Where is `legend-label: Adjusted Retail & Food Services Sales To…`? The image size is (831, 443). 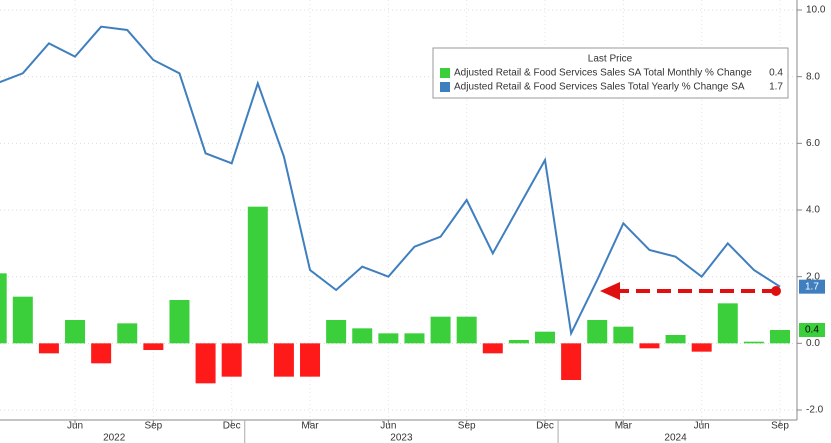
legend-label: Adjusted Retail & Food Services Sales To… is located at coordinates (599, 87).